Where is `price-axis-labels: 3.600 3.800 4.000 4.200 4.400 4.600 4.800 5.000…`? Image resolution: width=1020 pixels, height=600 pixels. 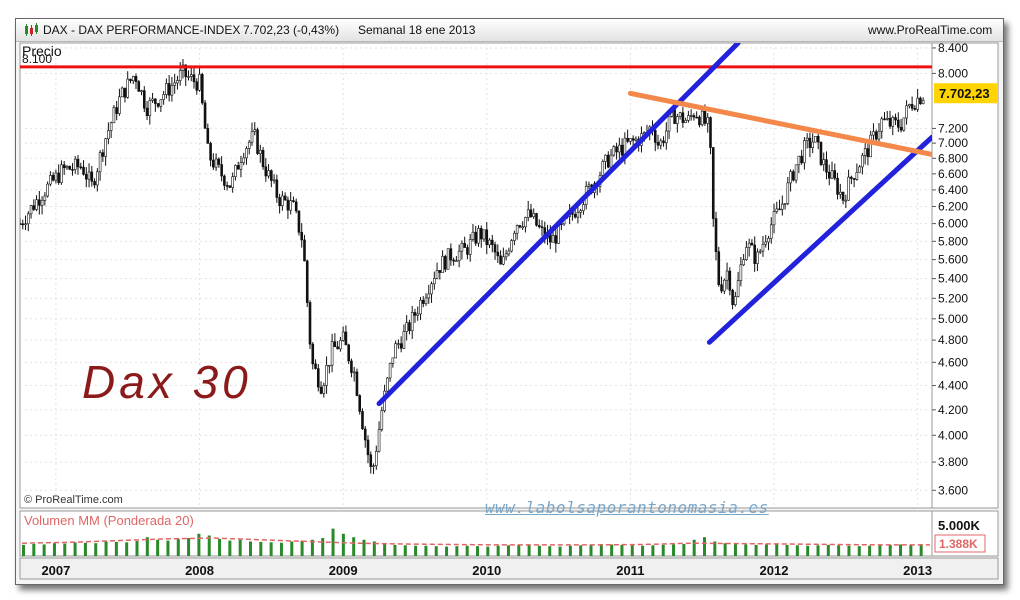
price-axis-labels: 3.600 3.800 4.000 4.200 4.400 4.600 4.800 5.000… is located at coordinates (950, 269).